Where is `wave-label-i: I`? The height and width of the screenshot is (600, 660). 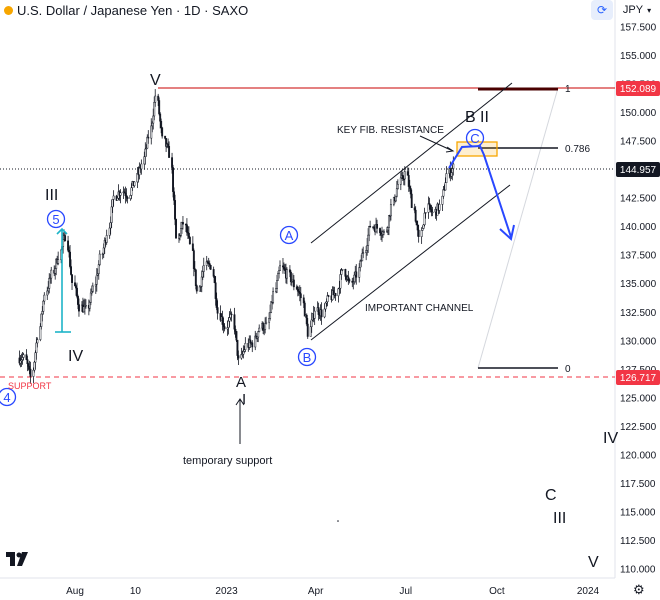
wave-label-i: I is located at coordinates (244, 399).